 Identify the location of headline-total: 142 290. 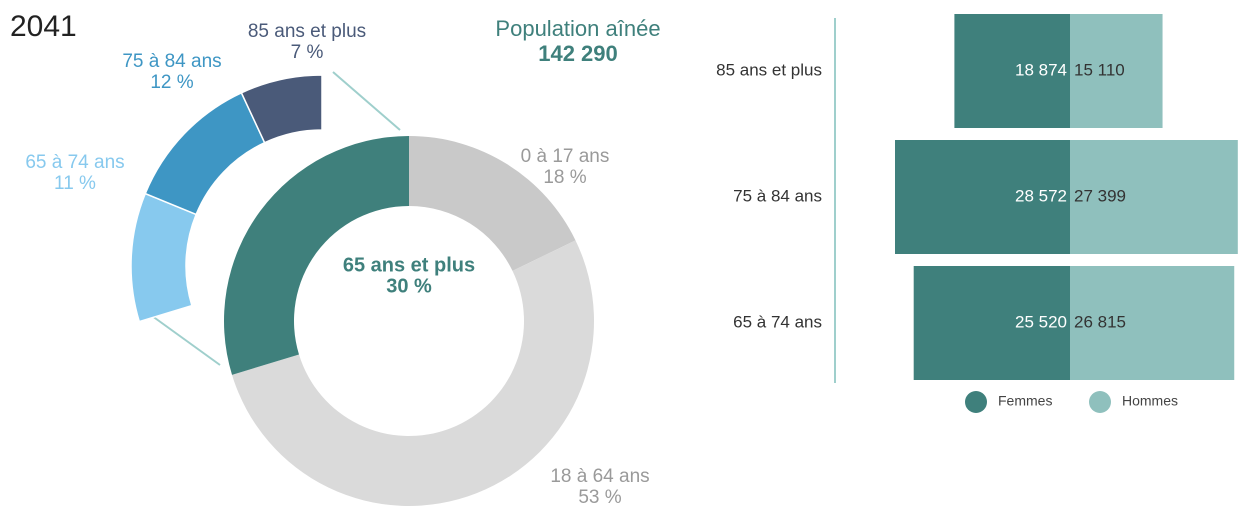
(578, 53).